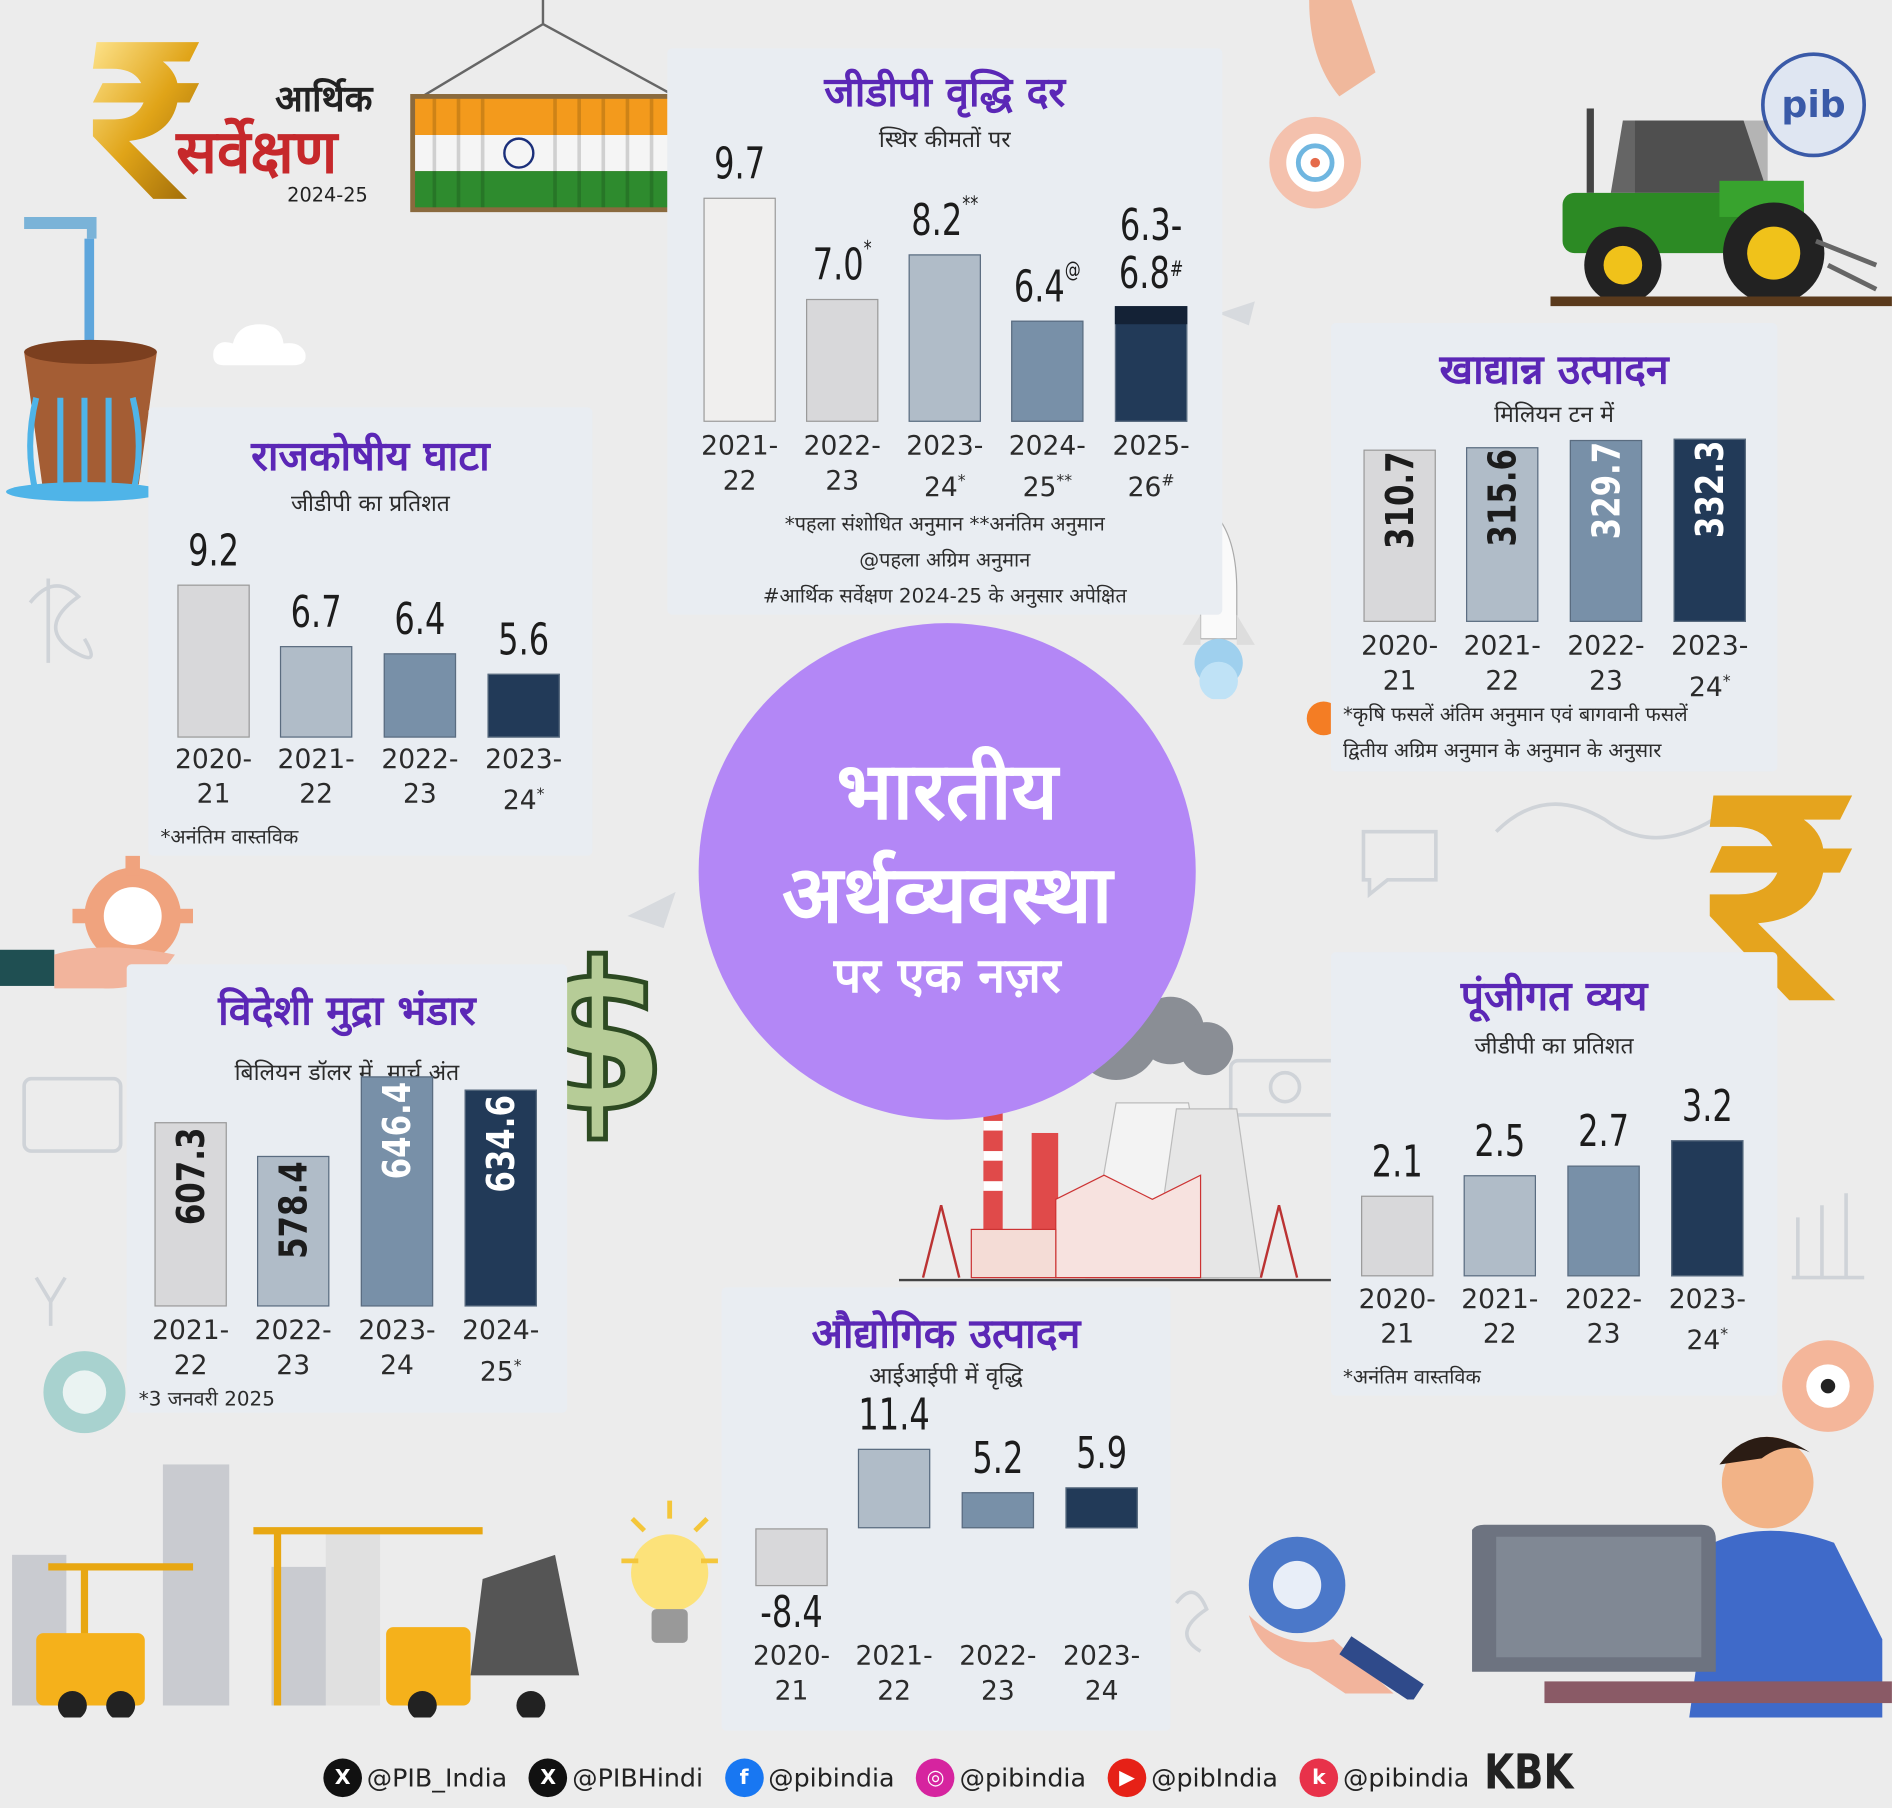  I want to click on category-label: 2024- 25**, so click(1047, 467).